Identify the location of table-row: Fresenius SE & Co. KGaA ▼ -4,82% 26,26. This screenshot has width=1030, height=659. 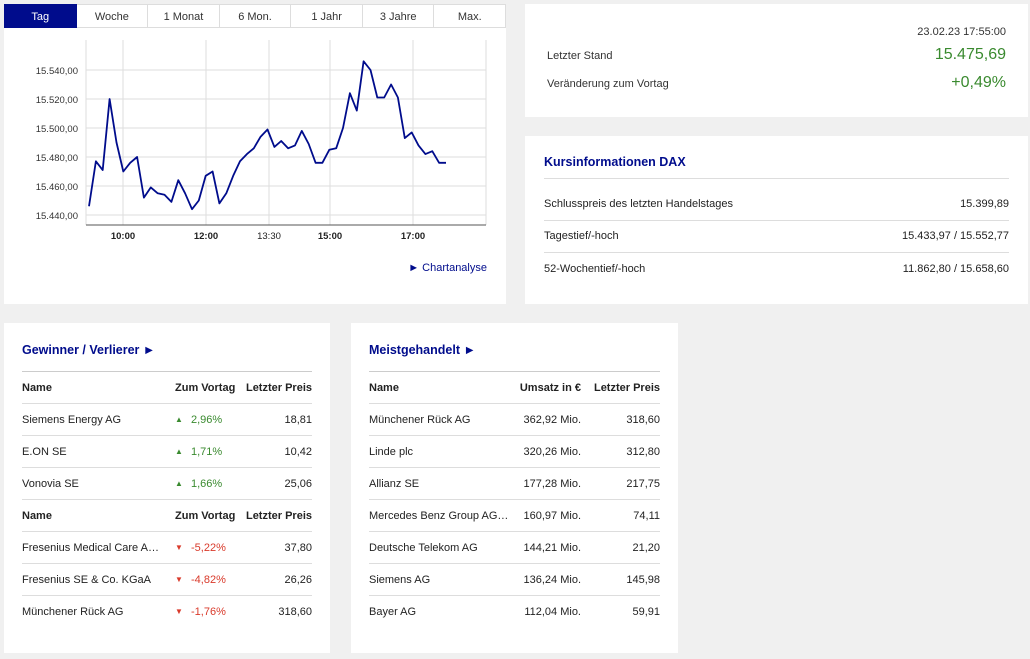
(167, 579).